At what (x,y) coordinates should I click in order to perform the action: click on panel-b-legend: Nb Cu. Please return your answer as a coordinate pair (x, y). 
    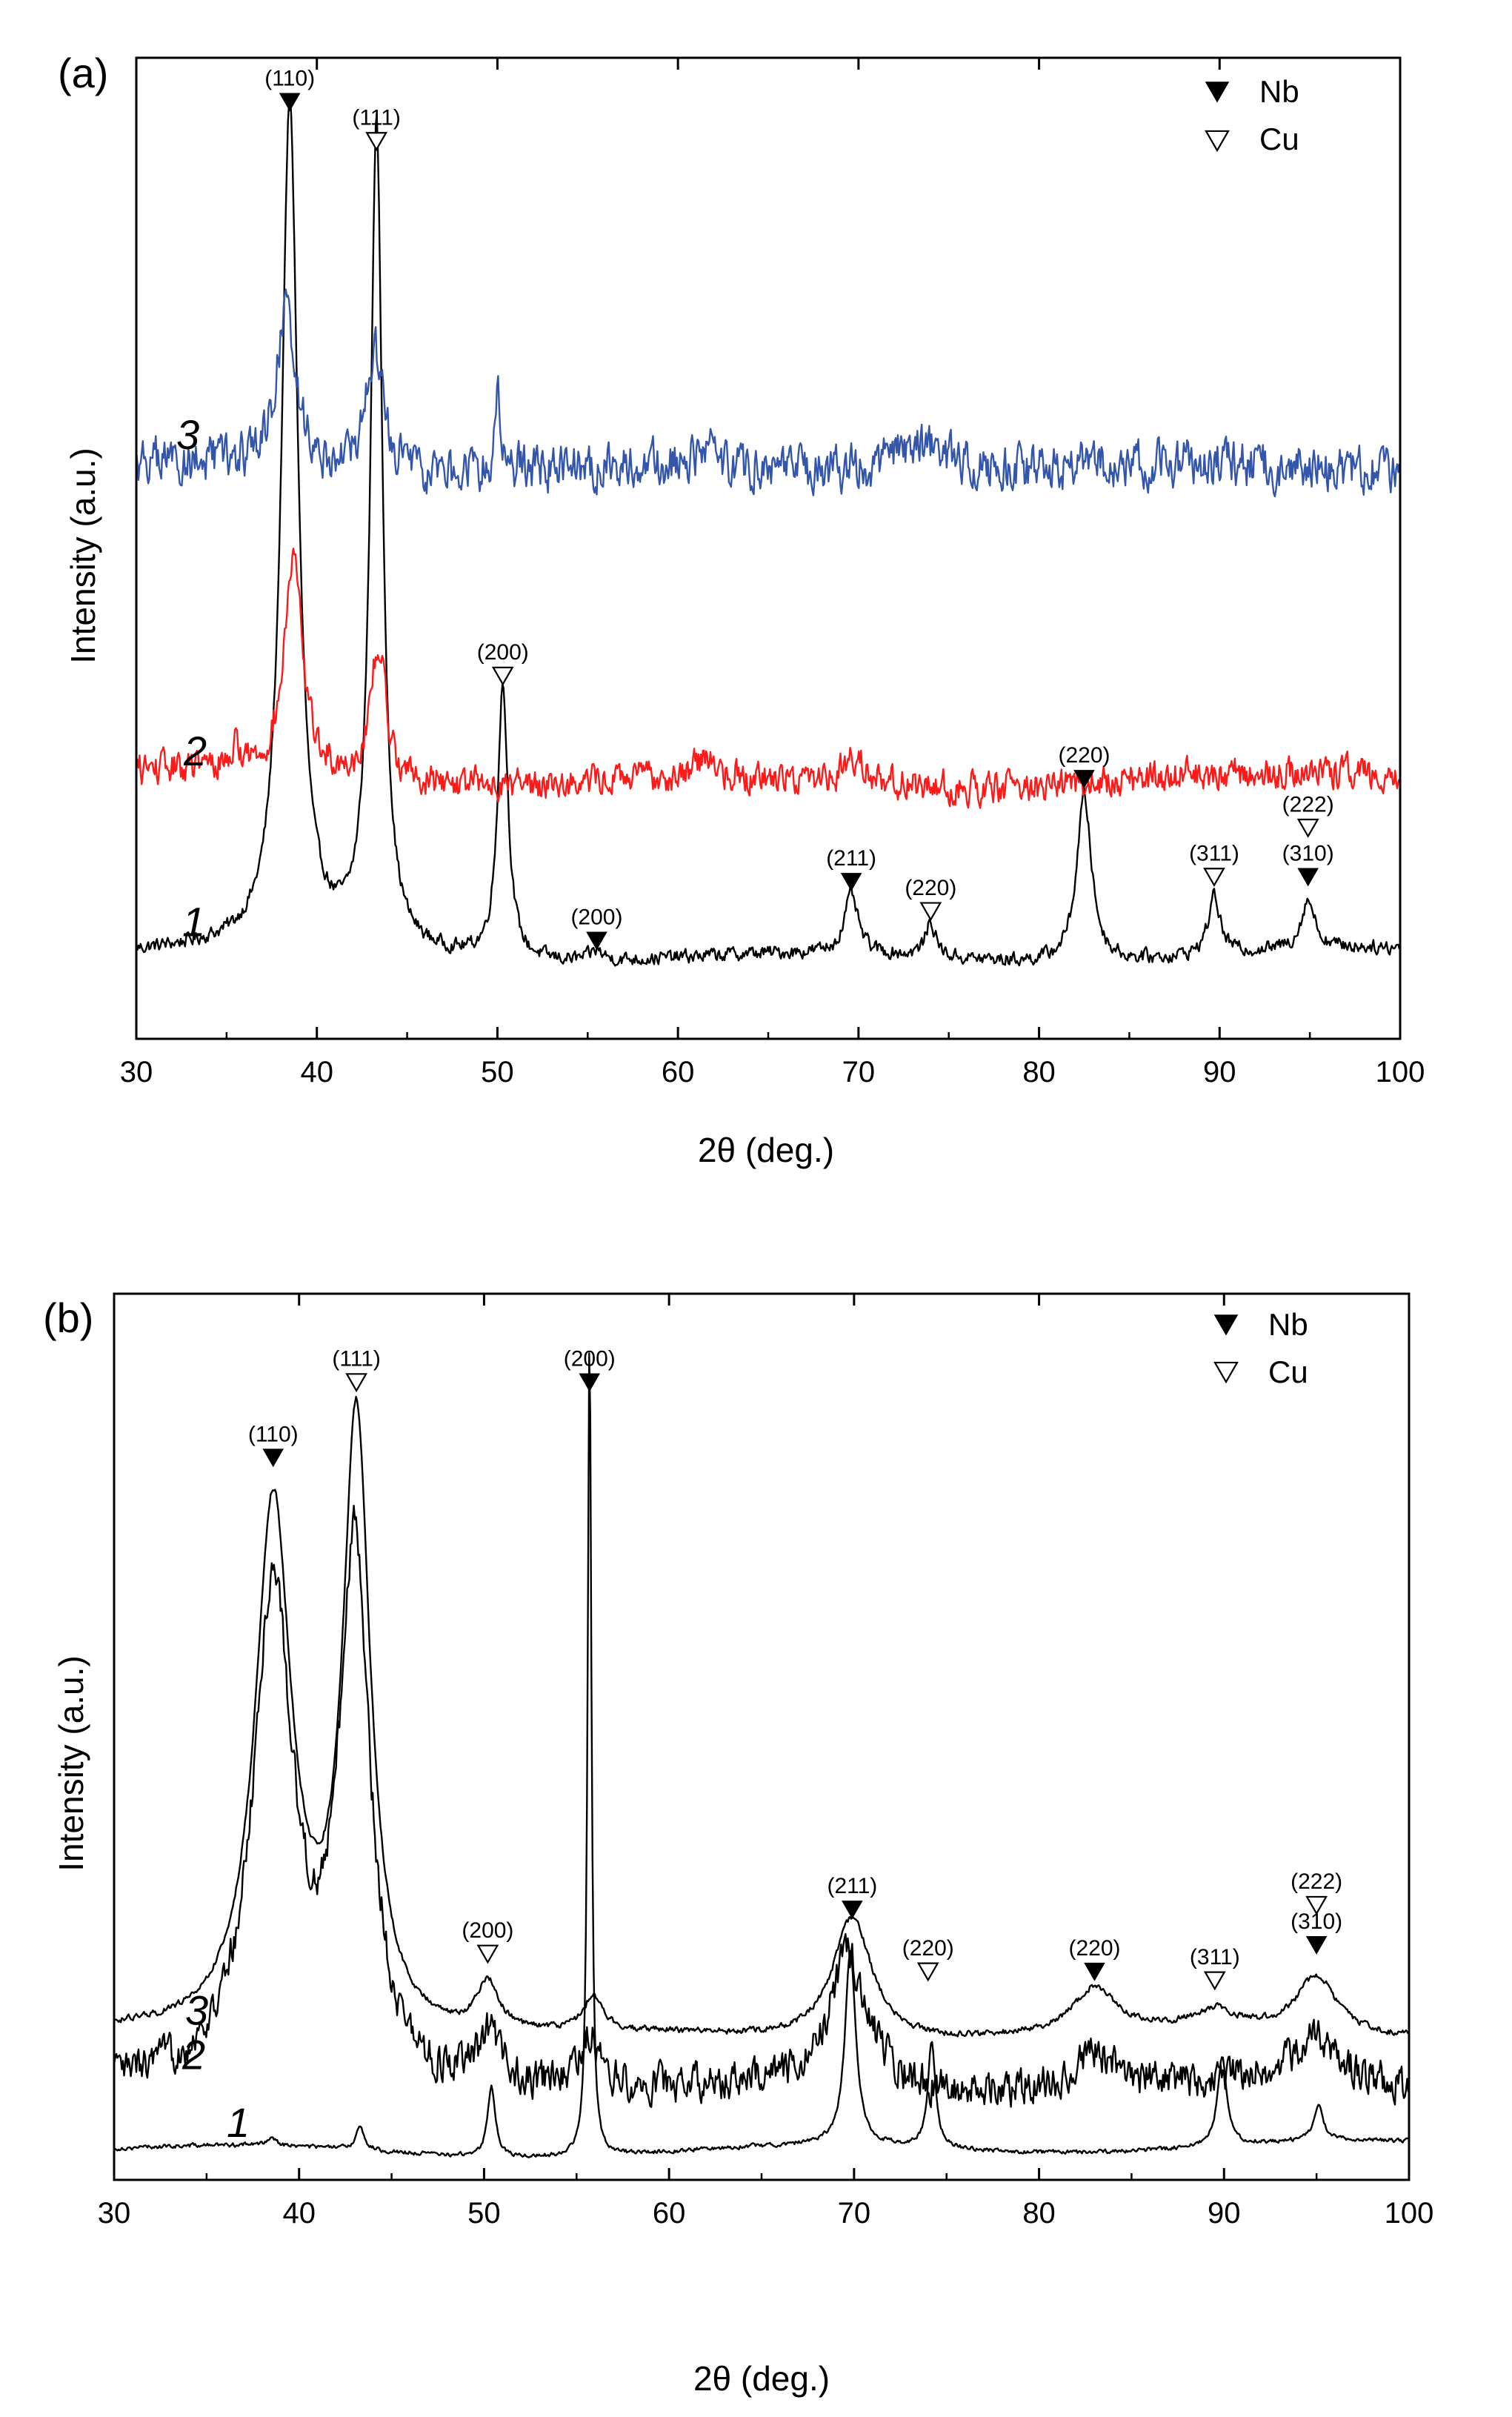
    Looking at the image, I should click on (1288, 1348).